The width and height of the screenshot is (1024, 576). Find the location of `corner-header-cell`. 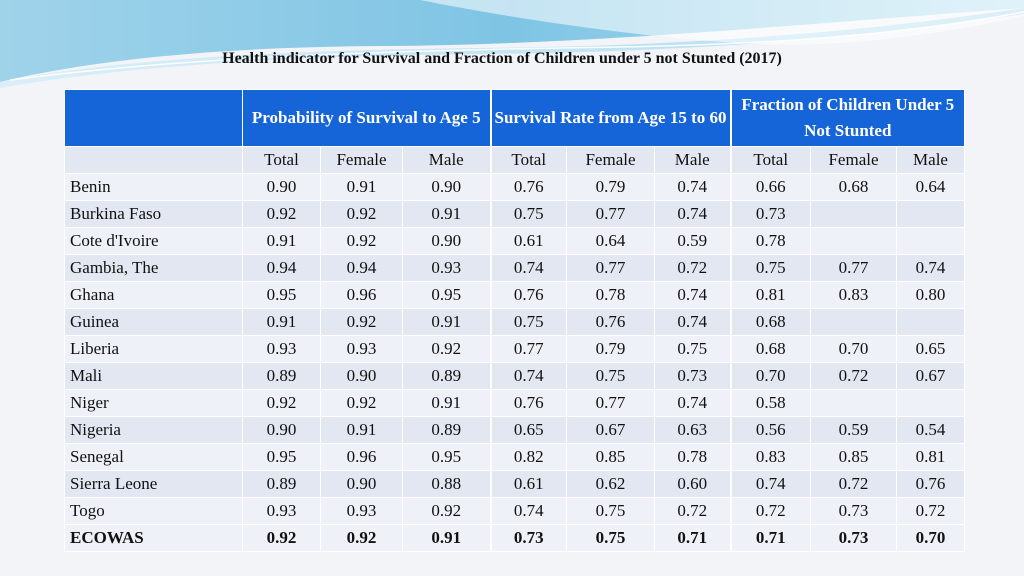

corner-header-cell is located at coordinates (153, 118).